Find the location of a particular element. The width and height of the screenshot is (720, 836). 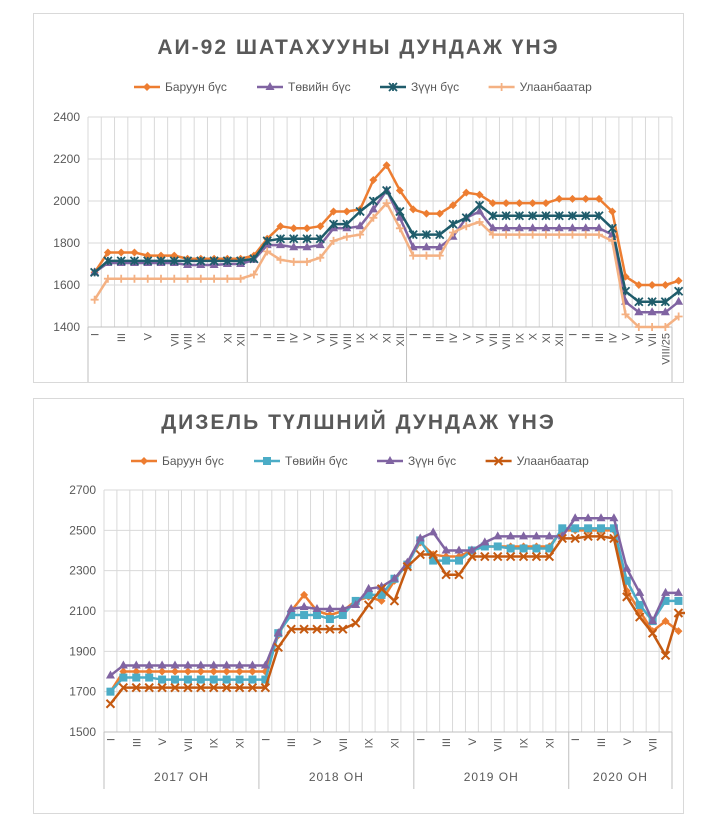

x-tick-label: I is located at coordinates (111, 739).